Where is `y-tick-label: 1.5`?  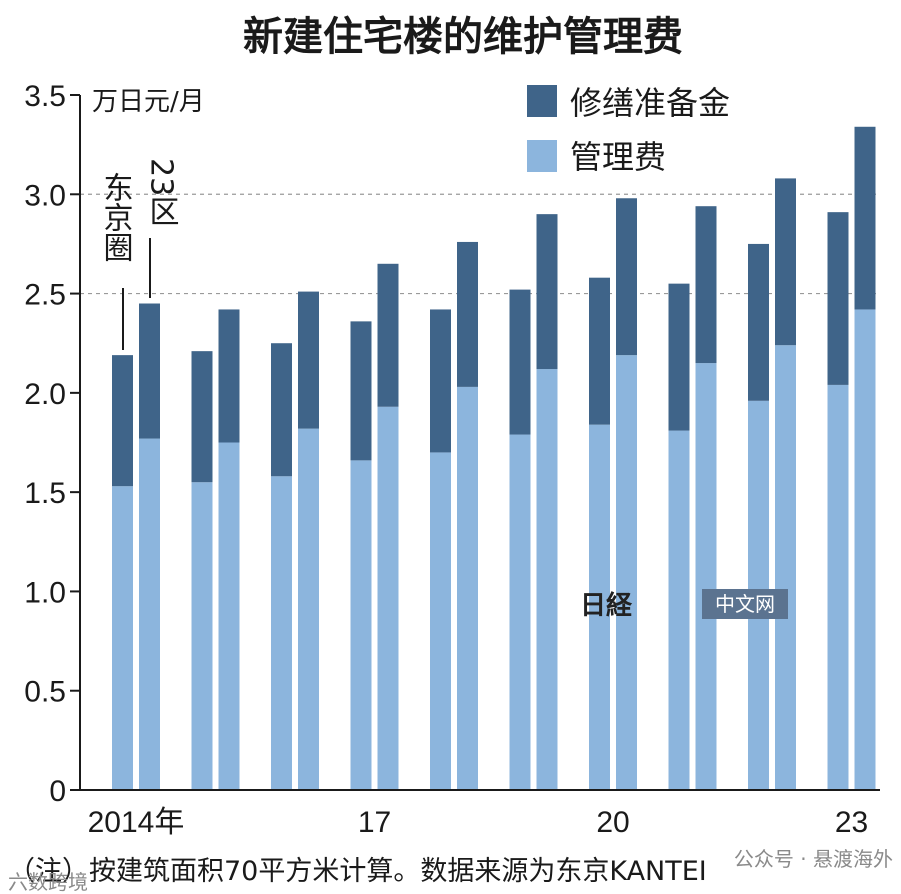
y-tick-label: 1.5 is located at coordinates (45, 493).